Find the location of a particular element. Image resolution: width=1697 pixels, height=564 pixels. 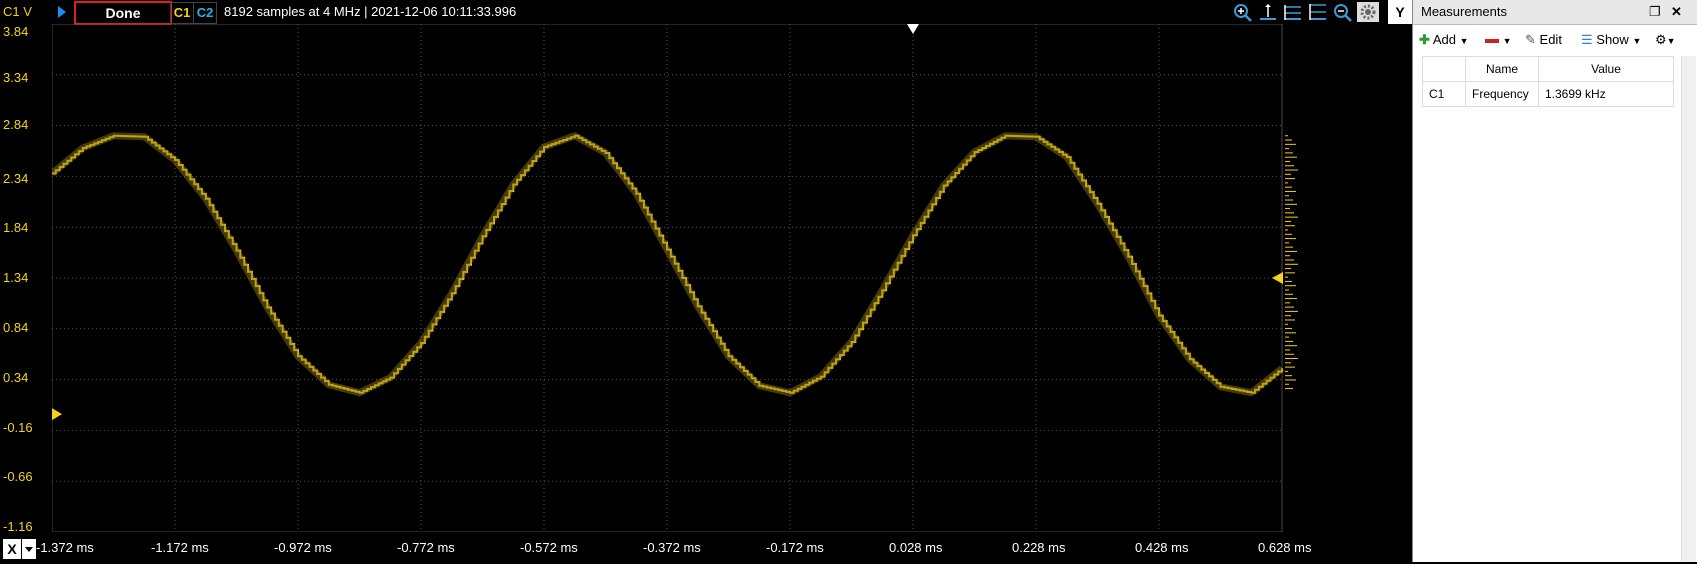

measurements-table: Name Value C1 Frequency 1.3699 kHz is located at coordinates (1548, 81).